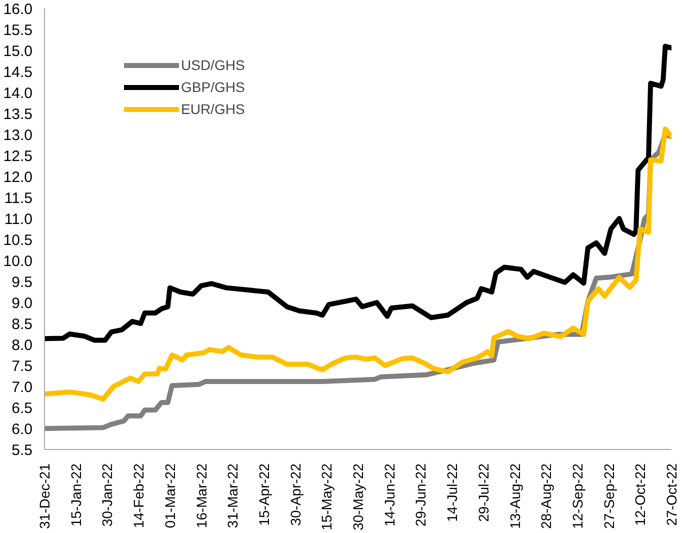 The height and width of the screenshot is (533, 683). I want to click on y-tick-label: 10.5, so click(18, 240).